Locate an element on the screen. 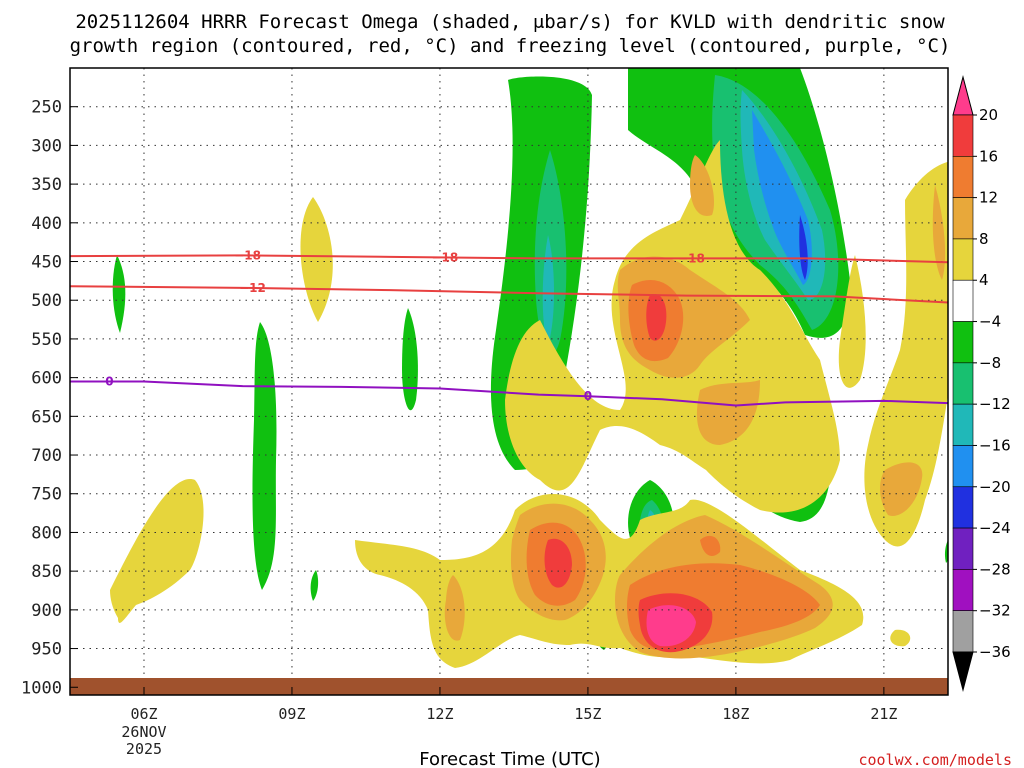  ground-strip is located at coordinates (509, 686).